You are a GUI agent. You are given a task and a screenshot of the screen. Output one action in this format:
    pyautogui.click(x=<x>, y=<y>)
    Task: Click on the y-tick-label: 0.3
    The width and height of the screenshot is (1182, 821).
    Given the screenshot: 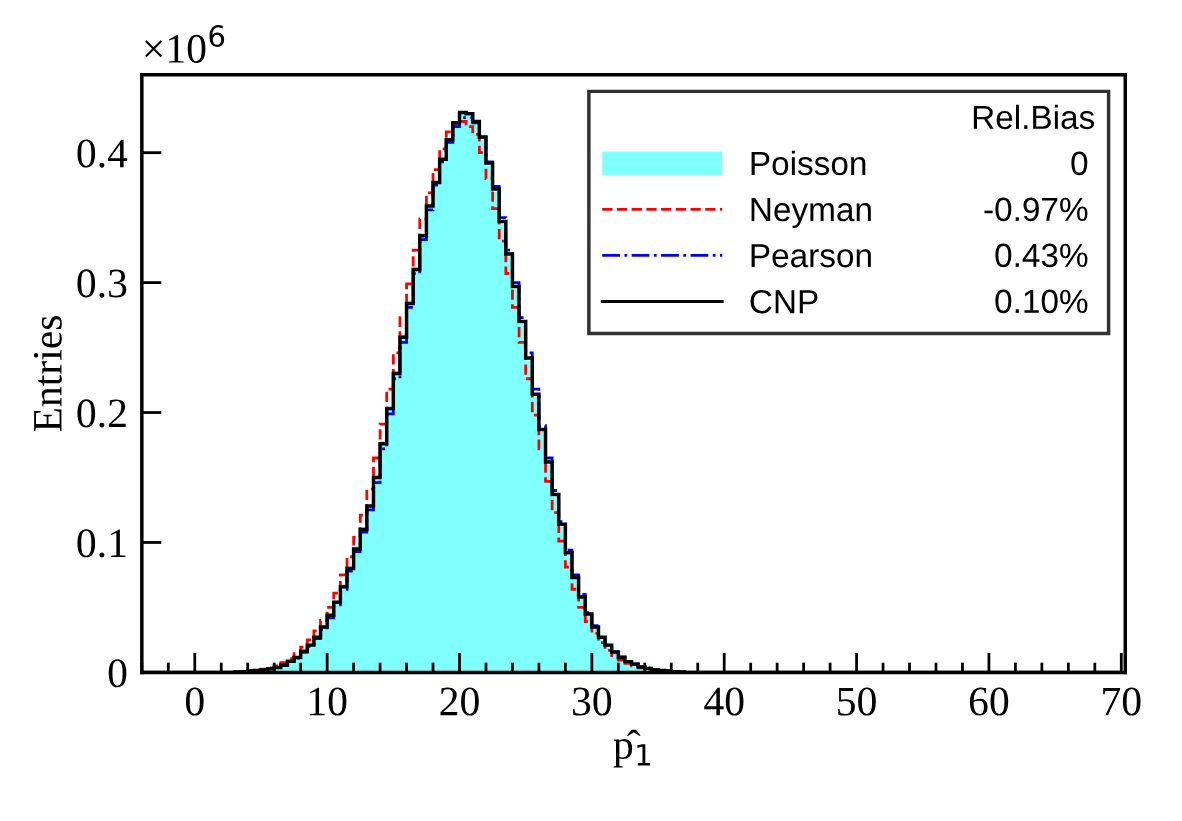 What is the action you would take?
    pyautogui.click(x=102, y=283)
    